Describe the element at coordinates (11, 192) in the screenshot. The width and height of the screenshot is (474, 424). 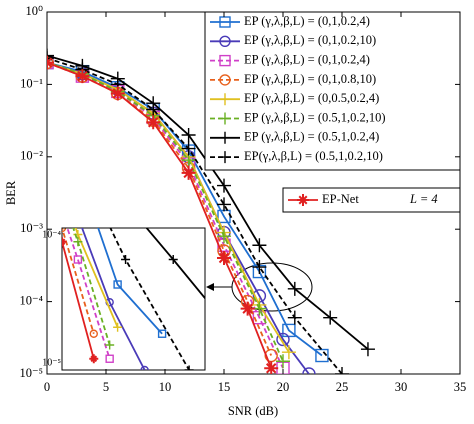
I see `y-axis-label: BER` at that location.